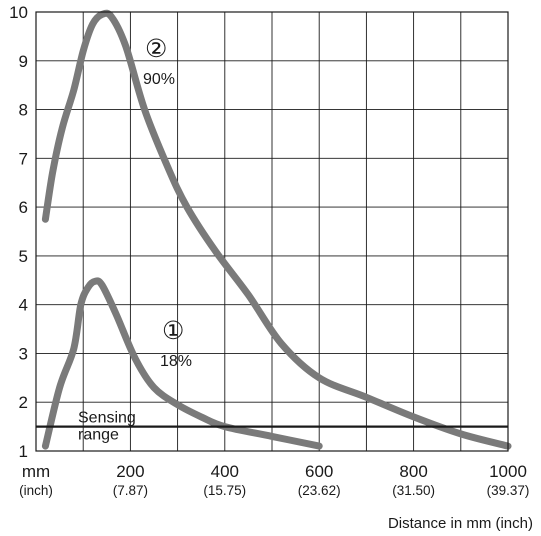  I want to click on x-tick-1000: 1000, so click(508, 471).